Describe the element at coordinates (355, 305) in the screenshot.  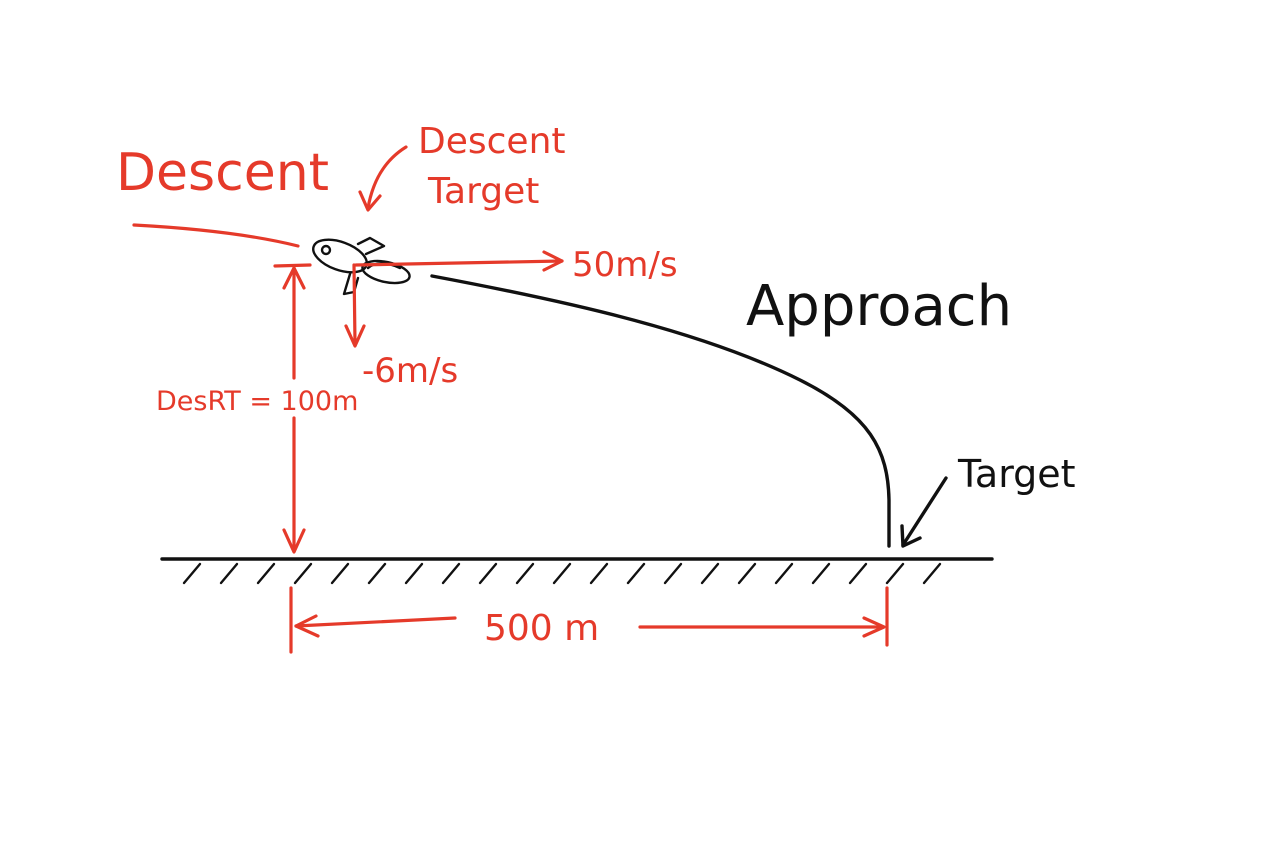
I see `vertical-velocity-arrow` at that location.